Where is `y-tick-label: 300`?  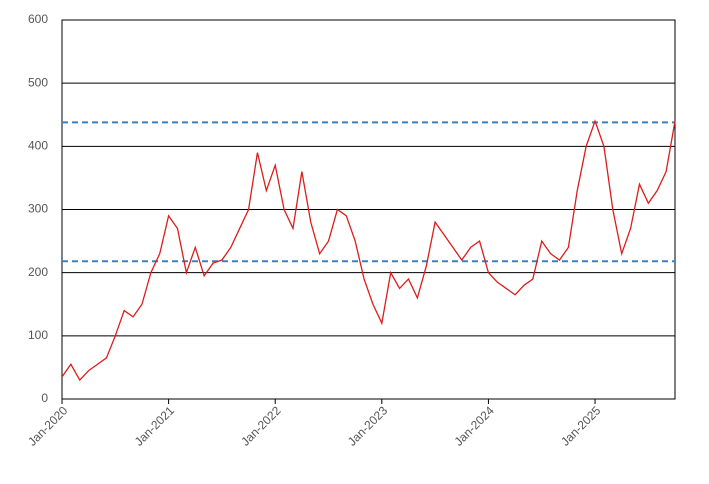
y-tick-label: 300 is located at coordinates (38, 209).